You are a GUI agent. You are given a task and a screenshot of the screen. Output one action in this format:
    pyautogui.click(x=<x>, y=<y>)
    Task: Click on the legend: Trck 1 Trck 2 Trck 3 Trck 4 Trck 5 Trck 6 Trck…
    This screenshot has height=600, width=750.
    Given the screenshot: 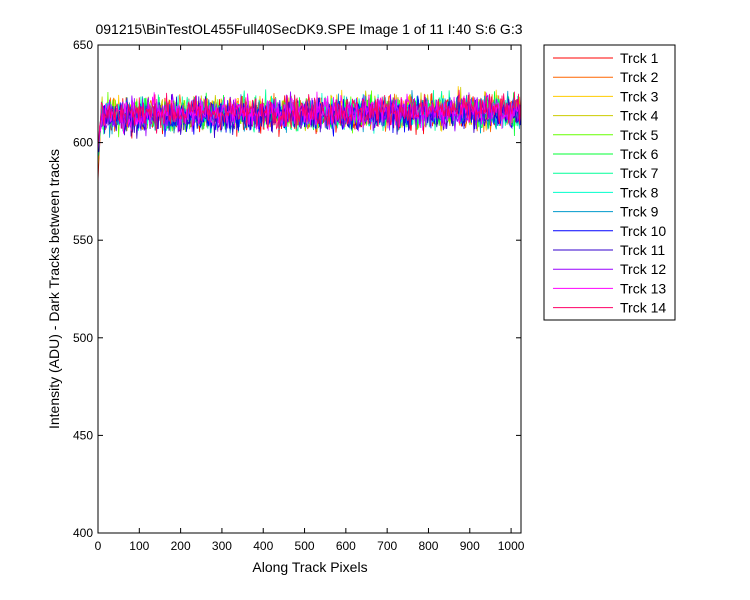 What is the action you would take?
    pyautogui.click(x=609, y=182)
    